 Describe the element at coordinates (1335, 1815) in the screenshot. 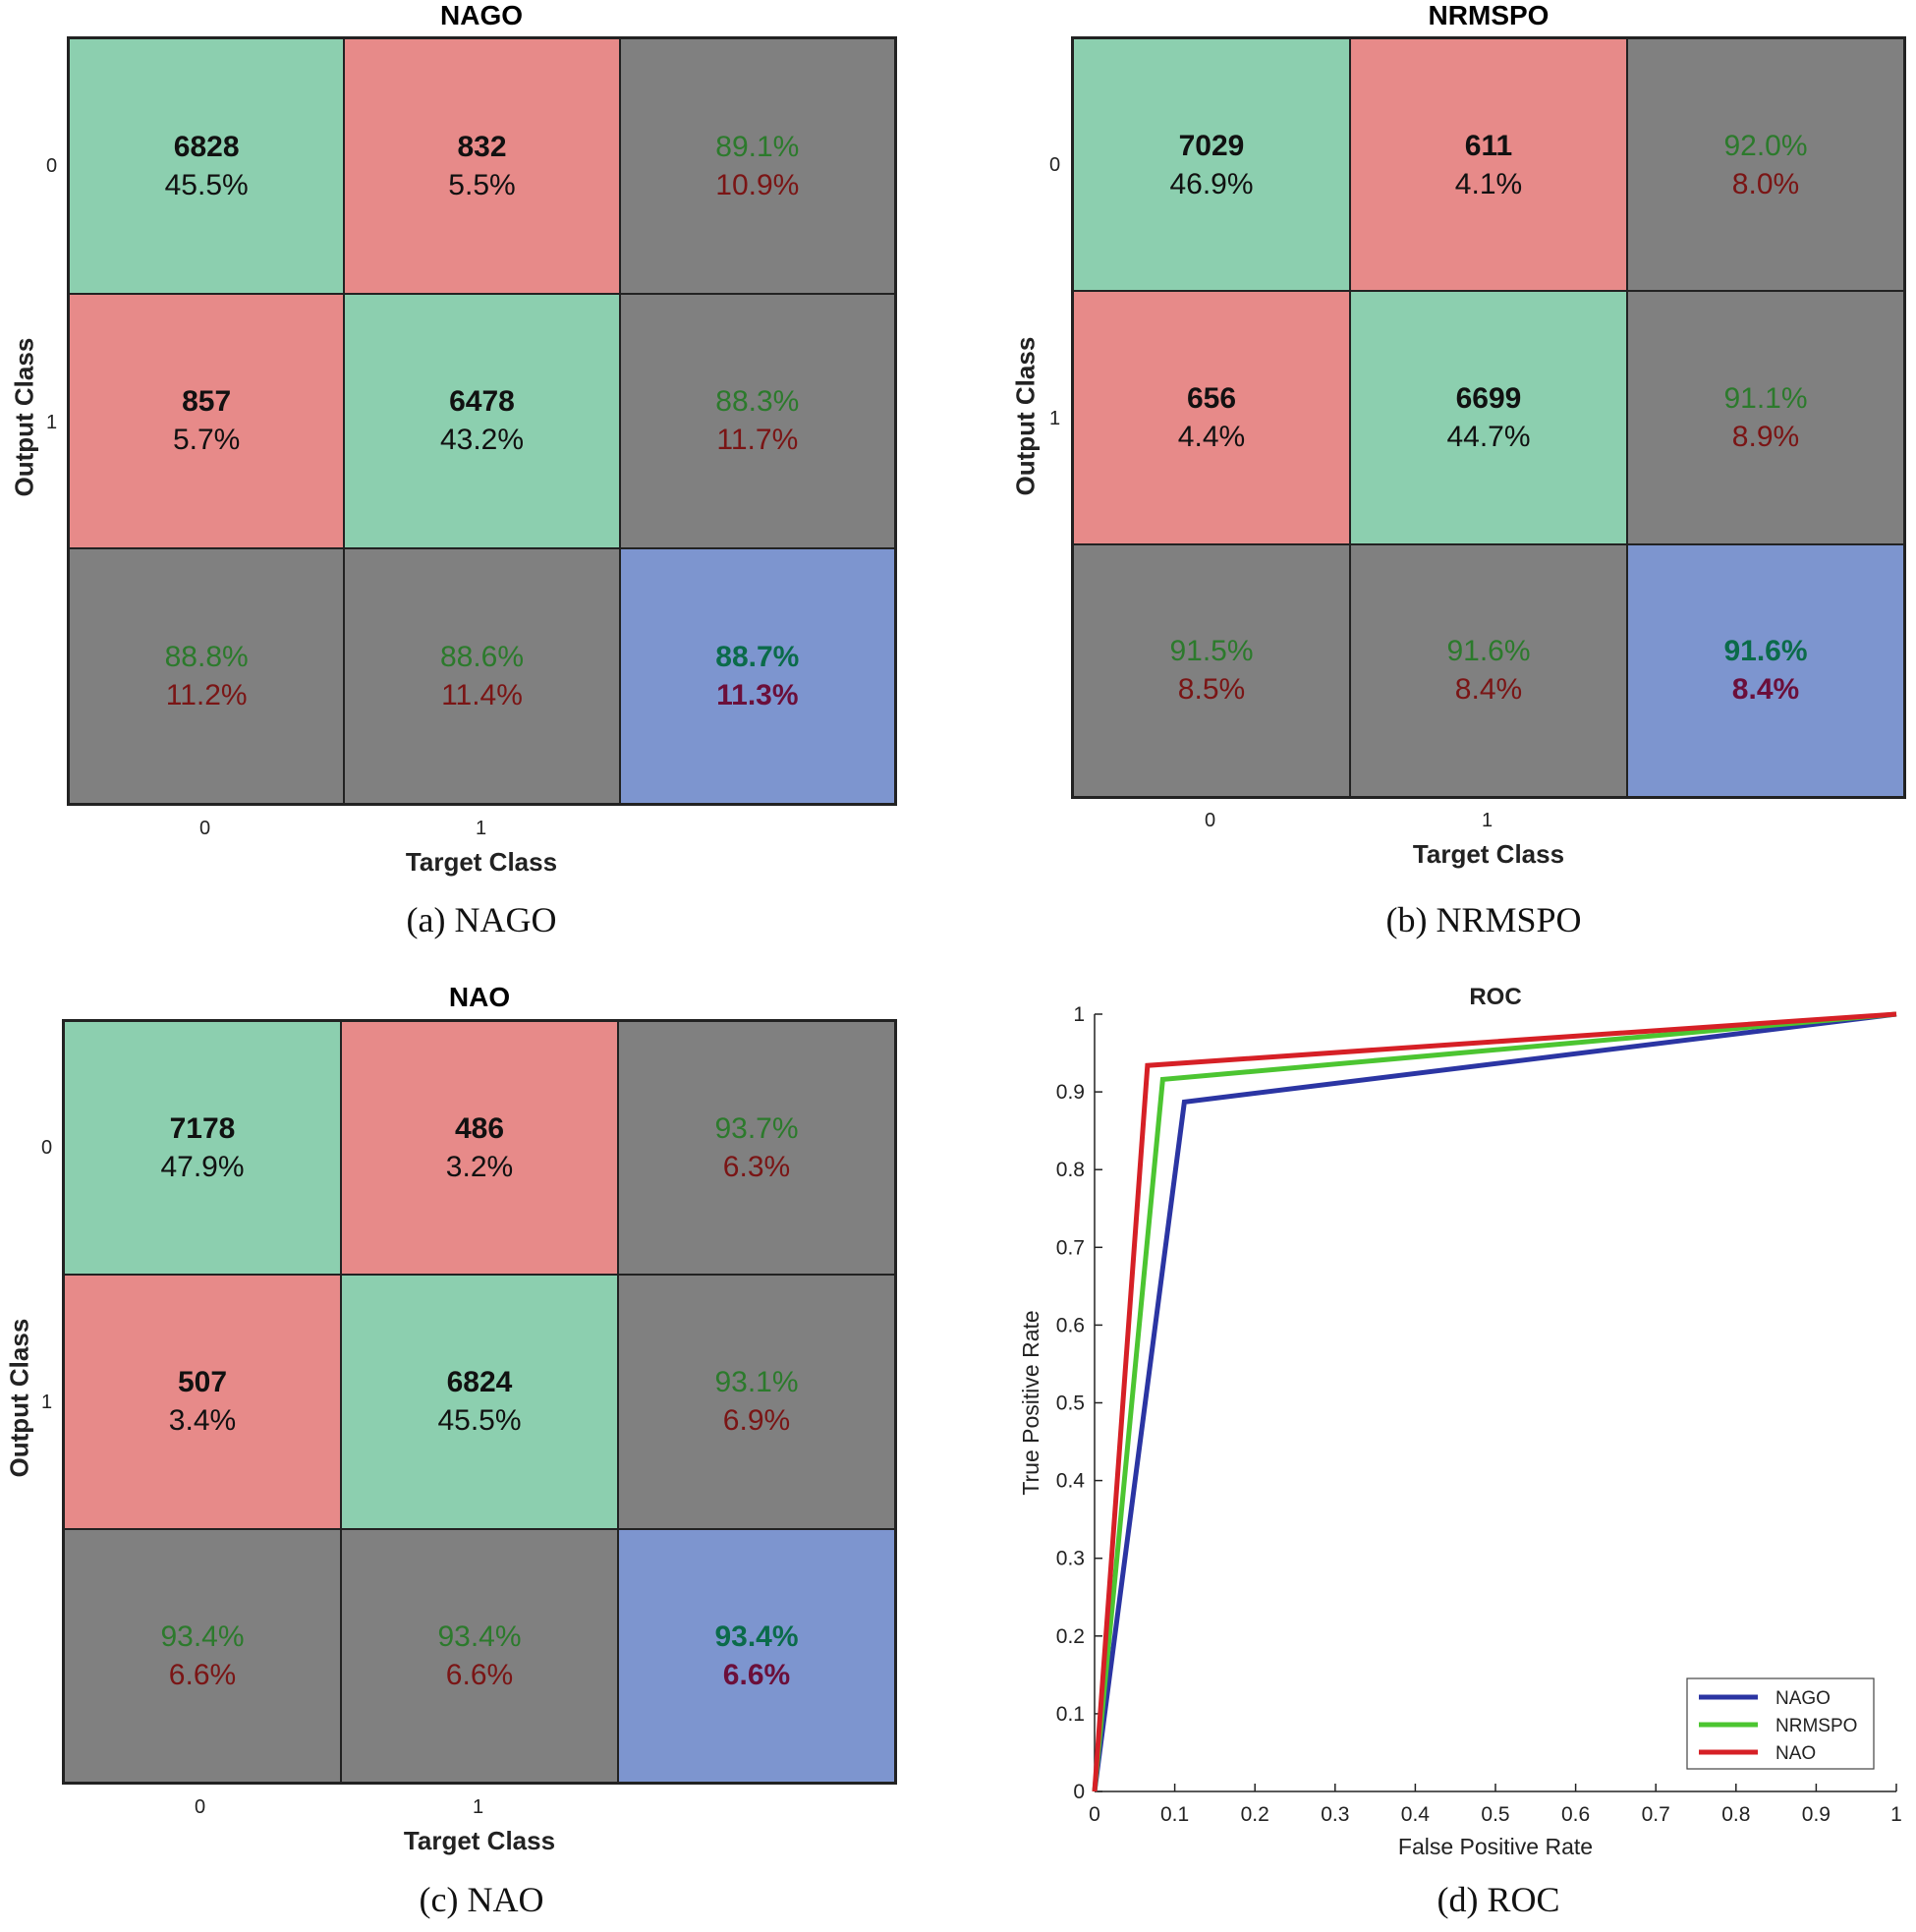

I see `x-tick-label: 0.3` at that location.